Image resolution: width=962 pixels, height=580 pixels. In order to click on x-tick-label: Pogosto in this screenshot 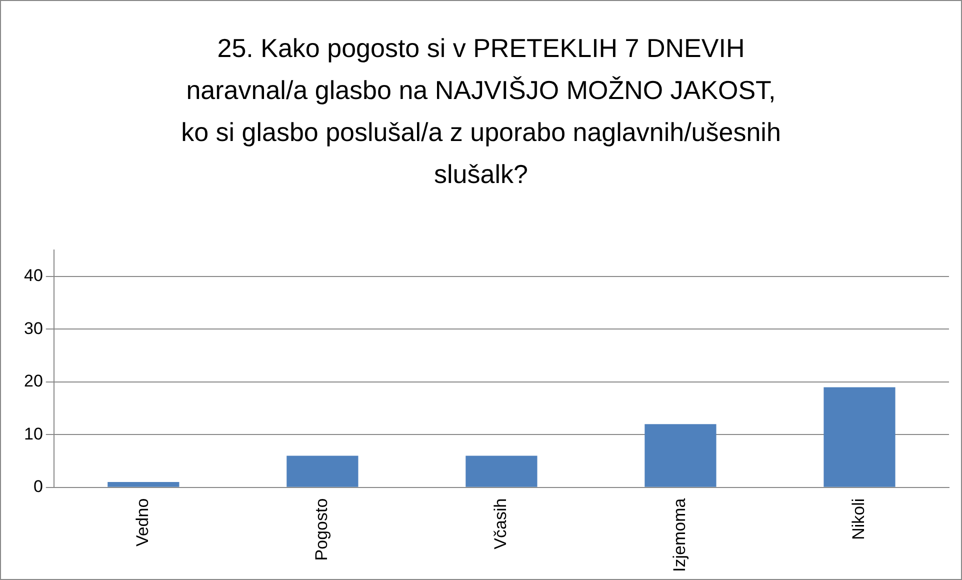, I will do `click(322, 529)`.